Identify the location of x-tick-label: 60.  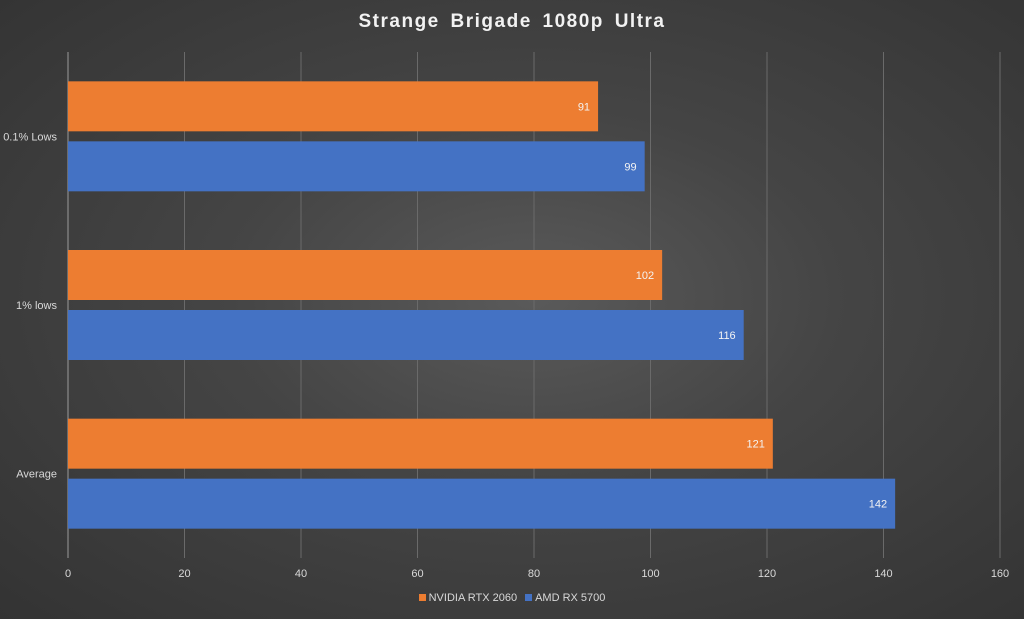
(417, 574).